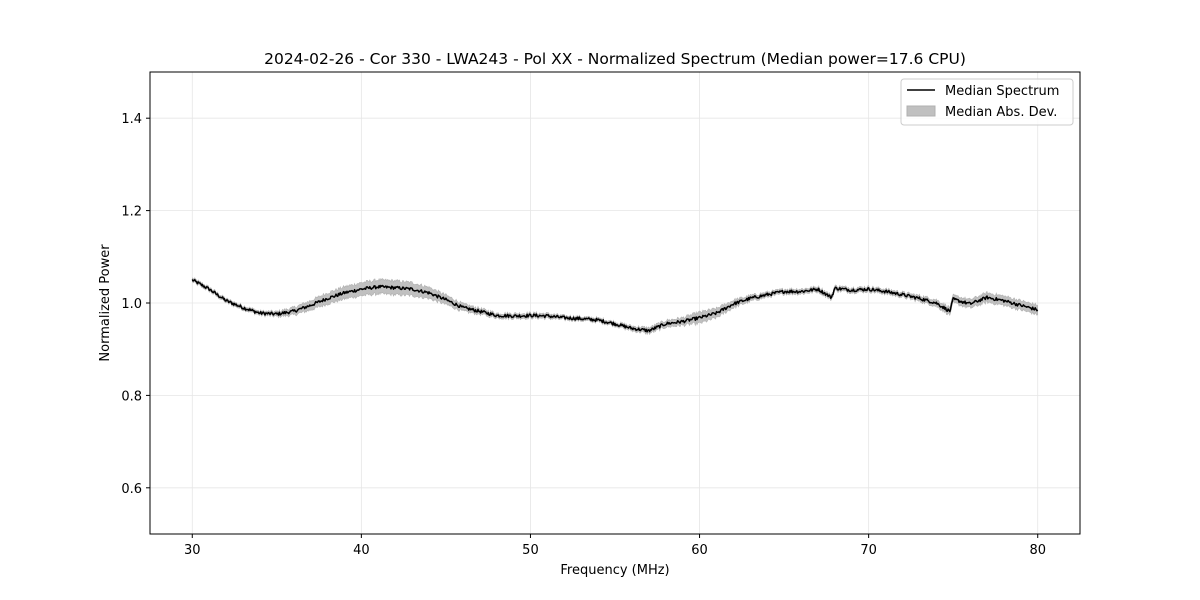 Image resolution: width=1200 pixels, height=600 pixels. What do you see at coordinates (105, 303) in the screenshot?
I see `y-axis-label: Normalized Power` at bounding box center [105, 303].